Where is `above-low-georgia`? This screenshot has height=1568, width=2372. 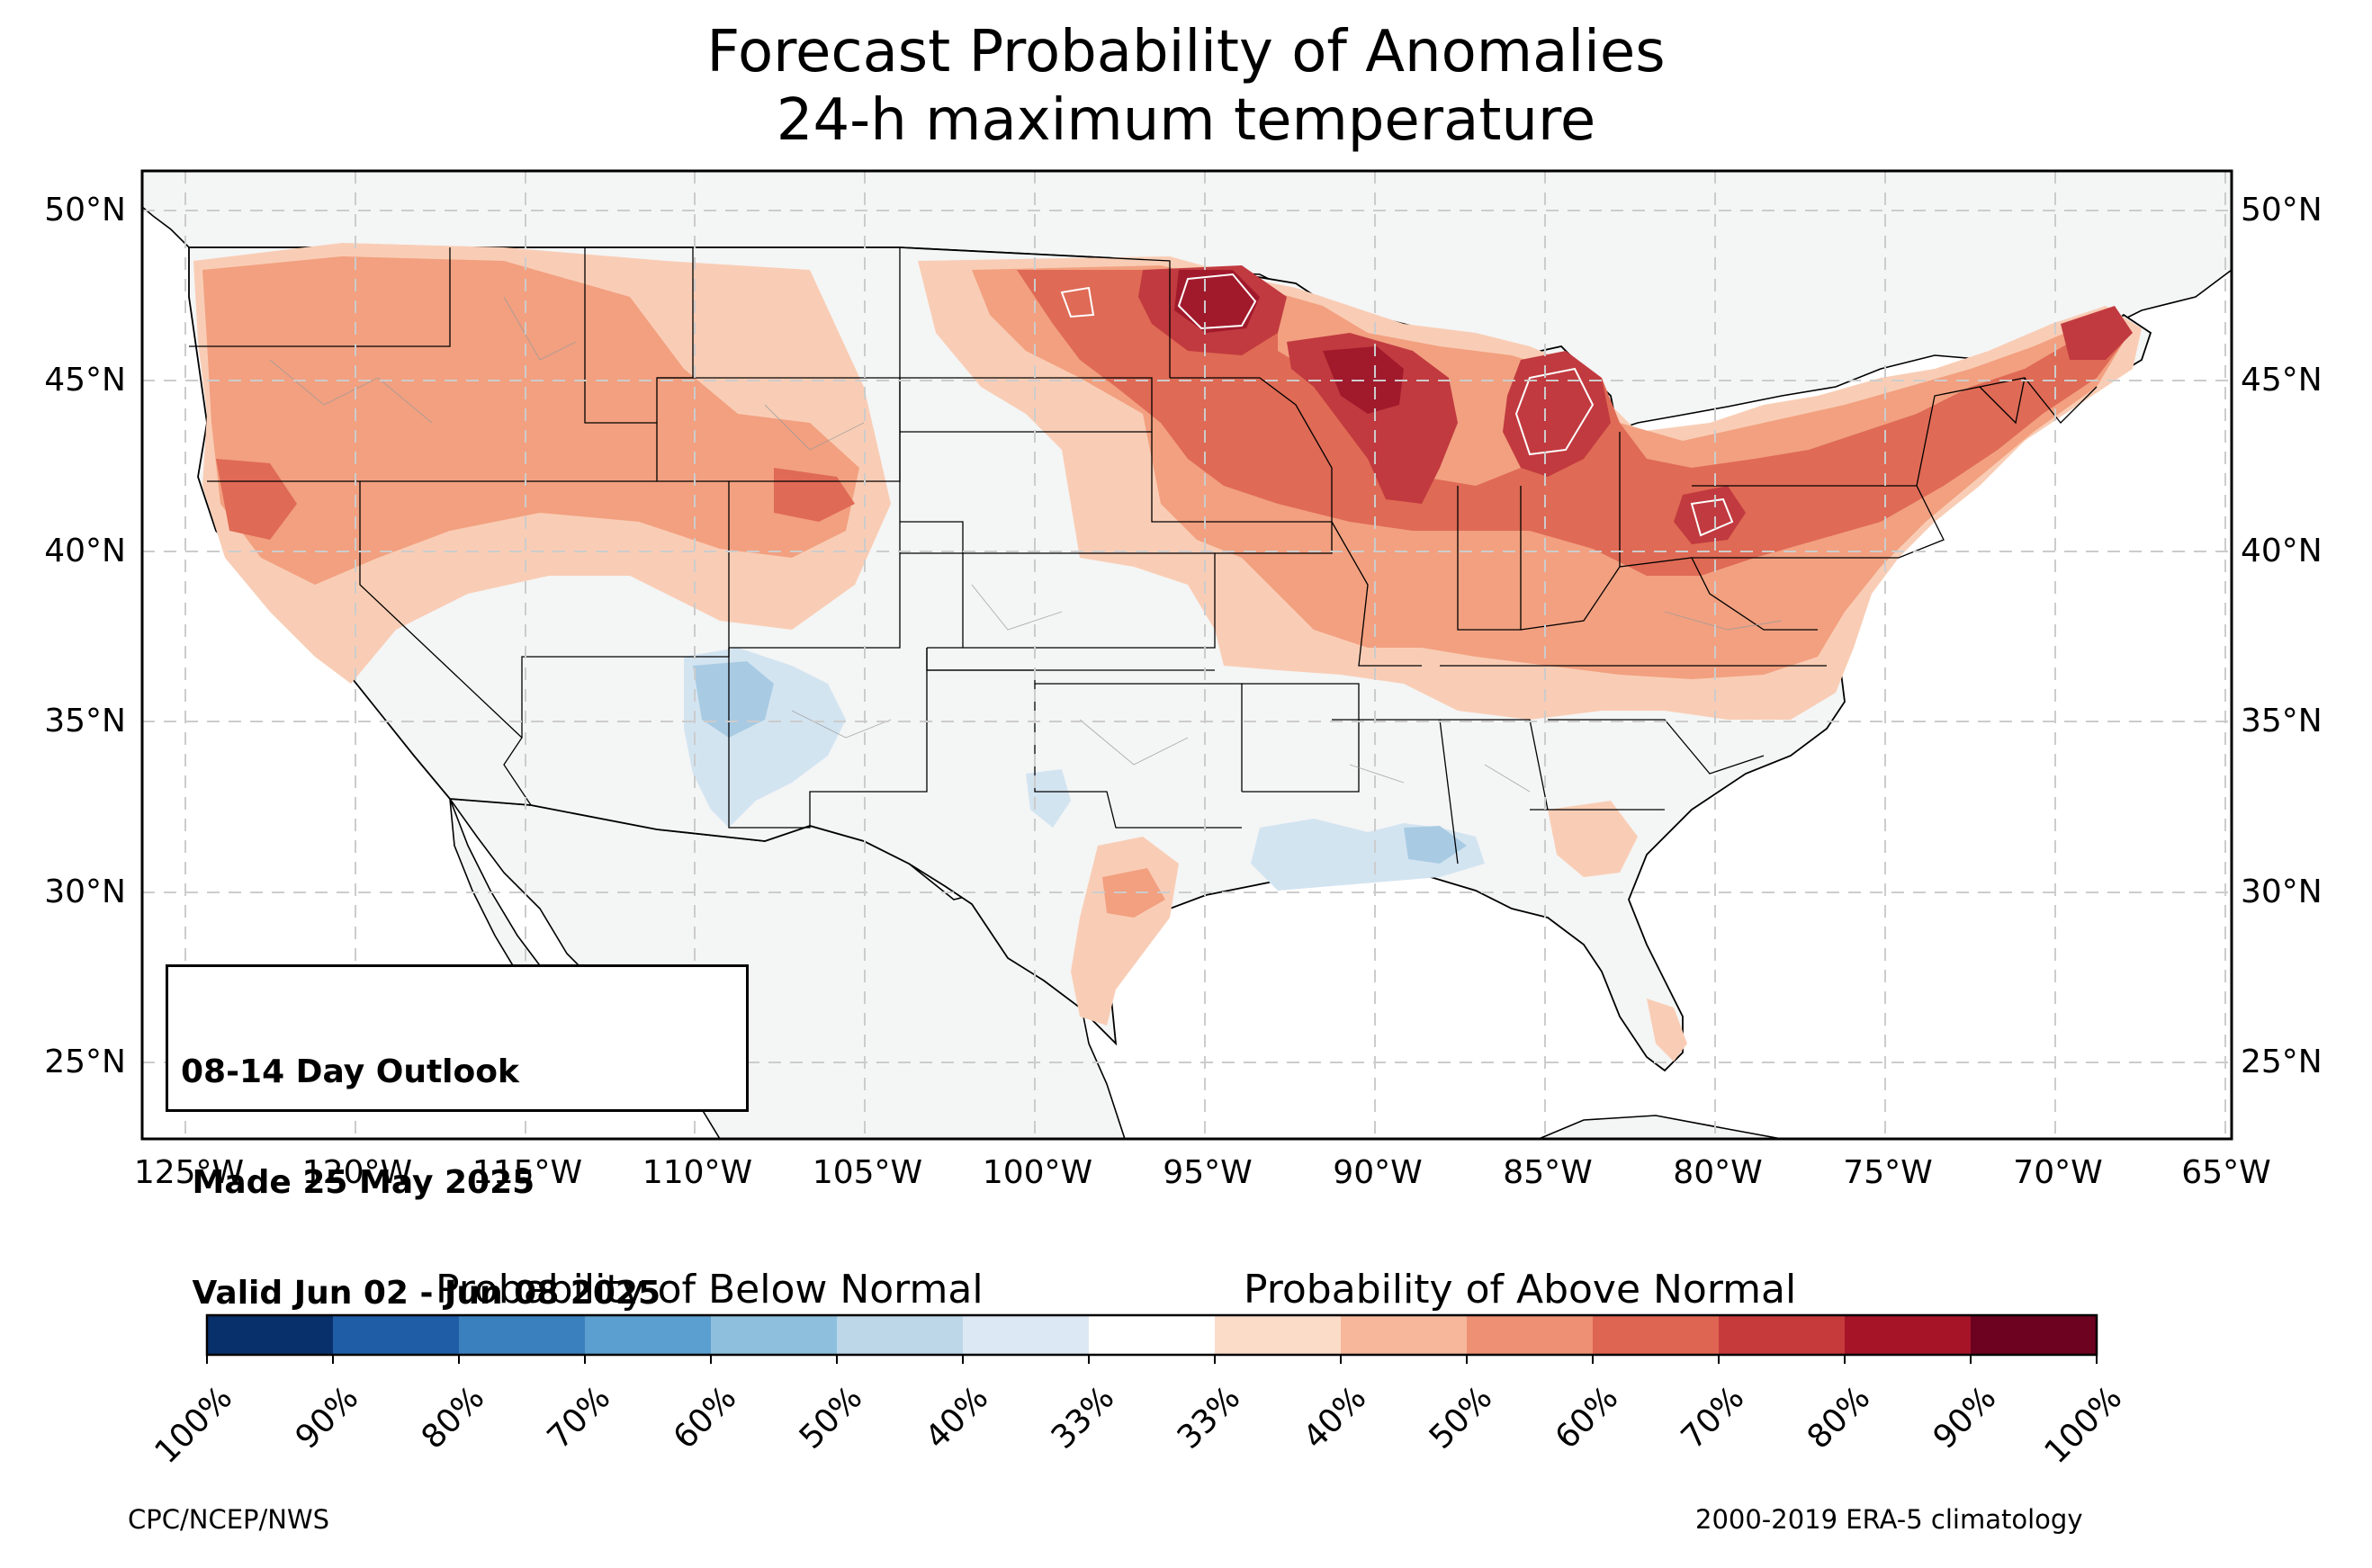
above-low-georgia is located at coordinates (1593, 839).